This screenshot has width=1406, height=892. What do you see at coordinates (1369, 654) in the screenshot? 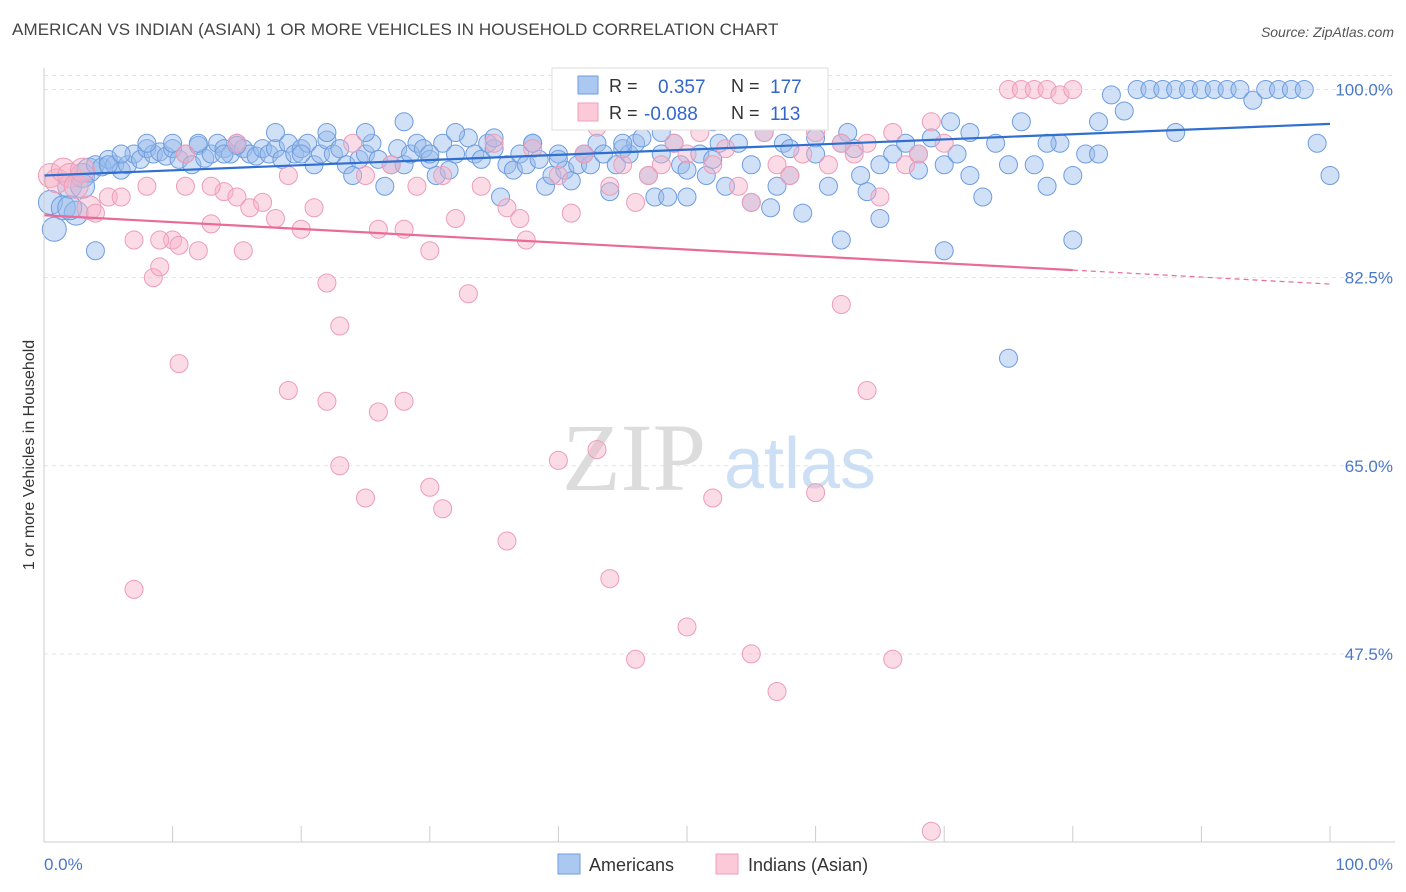
I see `y-tick-label-0: 47.5%` at bounding box center [1369, 654].